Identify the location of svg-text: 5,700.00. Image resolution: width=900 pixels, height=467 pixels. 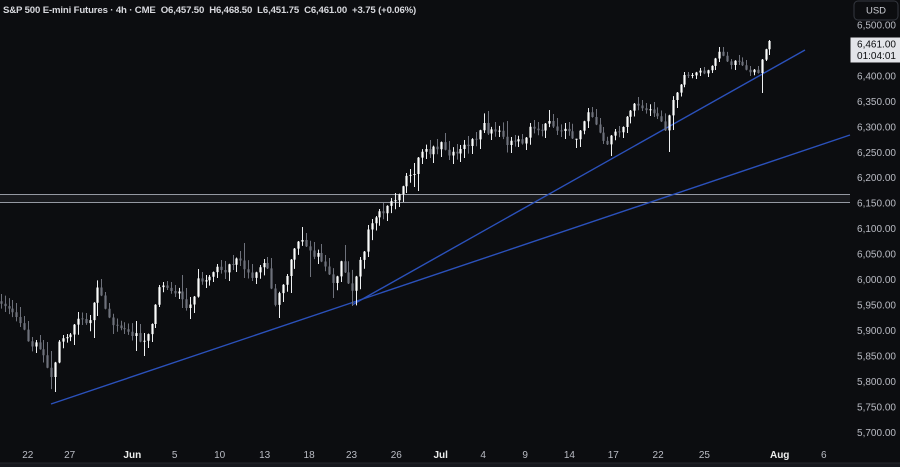
(876, 433).